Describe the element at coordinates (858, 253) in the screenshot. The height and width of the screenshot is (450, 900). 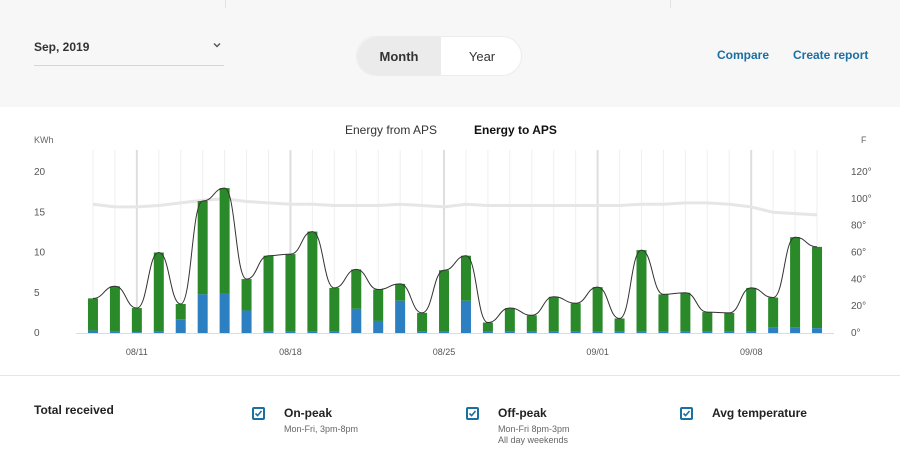
I see `y-right-tick-label: 60°` at that location.